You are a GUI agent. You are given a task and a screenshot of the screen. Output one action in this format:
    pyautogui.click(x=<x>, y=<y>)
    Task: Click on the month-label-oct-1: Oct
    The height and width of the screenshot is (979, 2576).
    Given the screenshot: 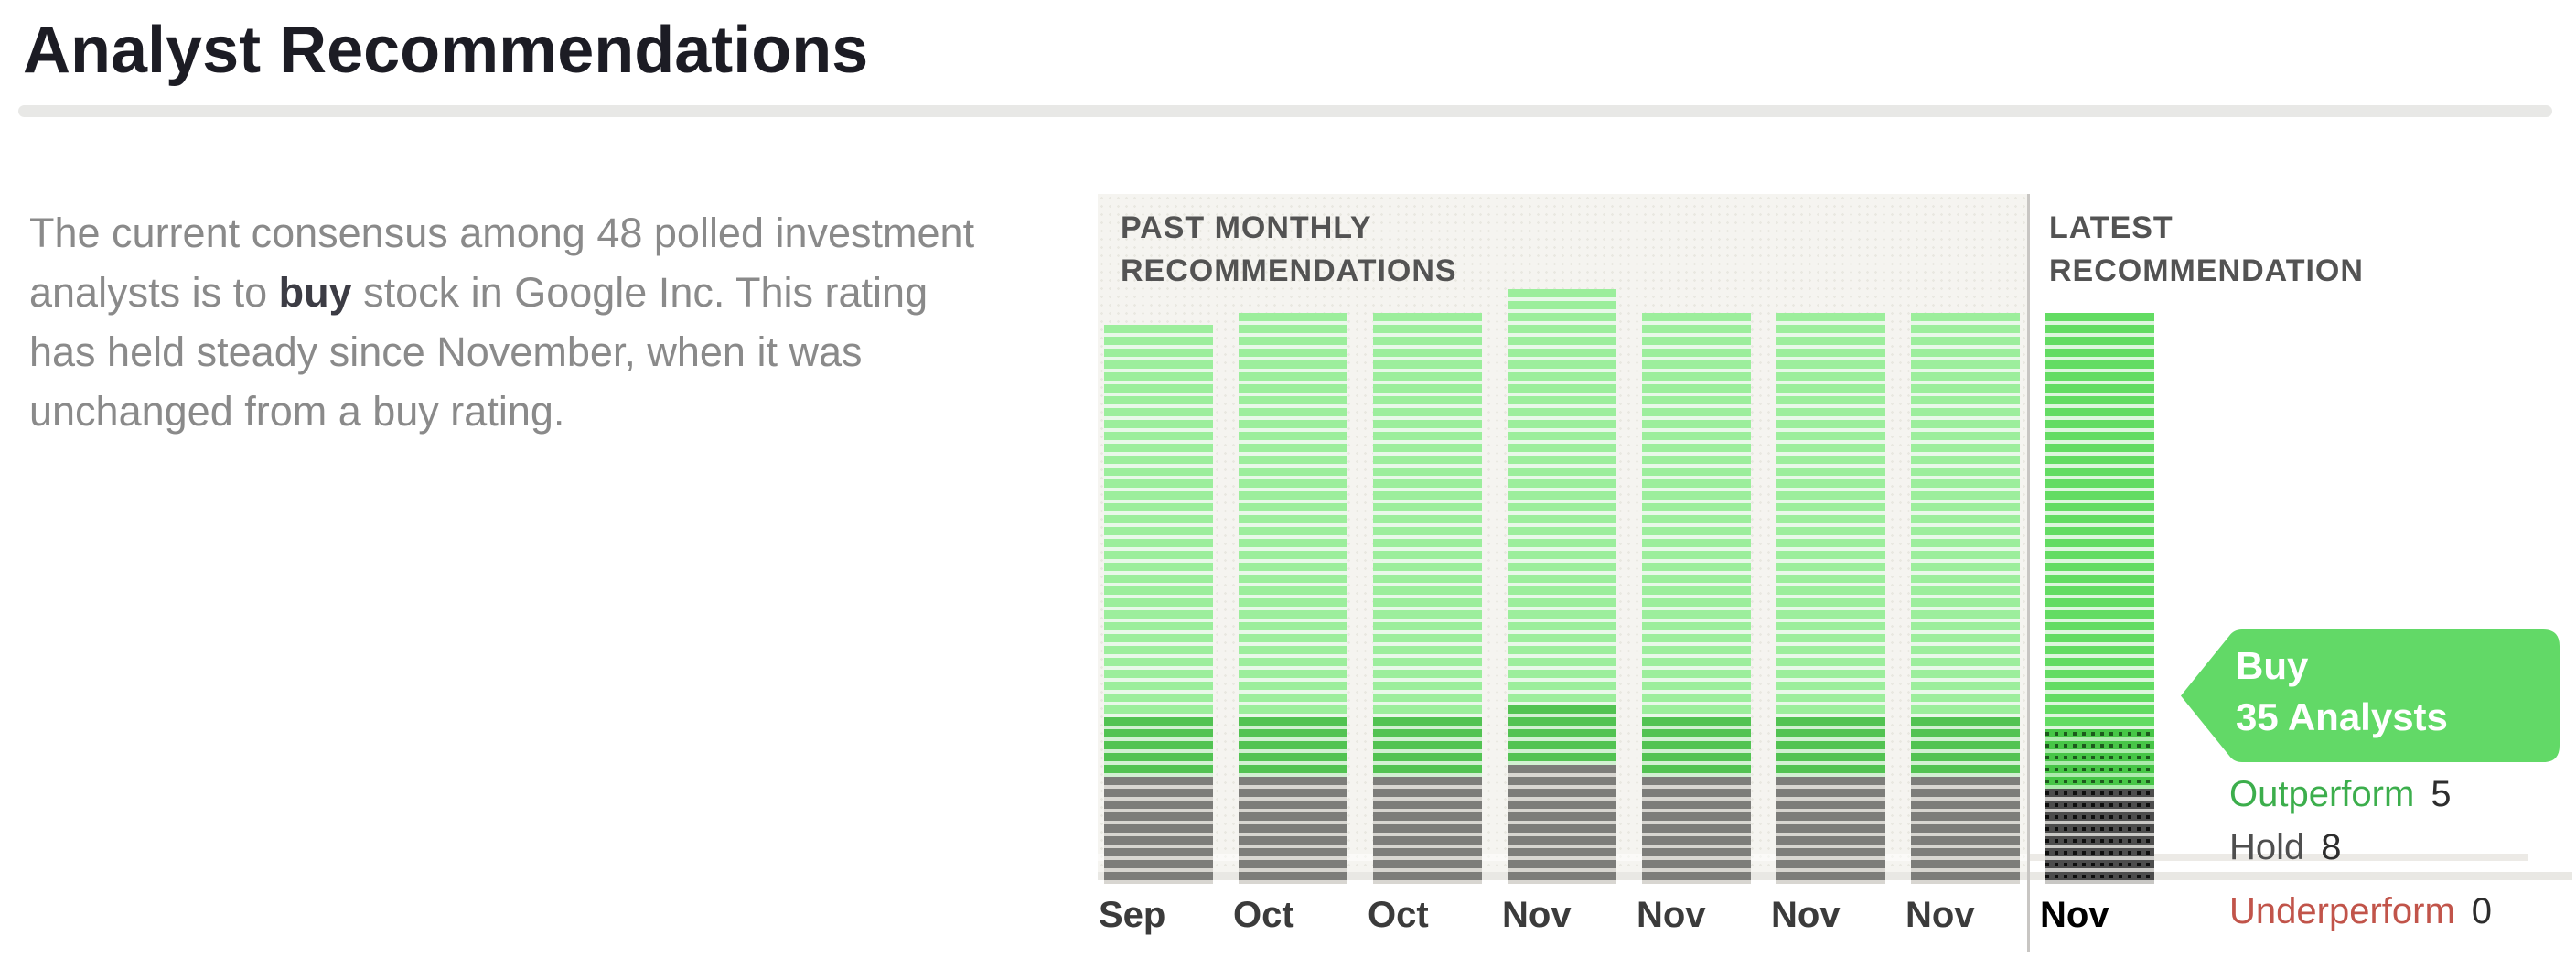 What is the action you would take?
    pyautogui.click(x=1264, y=915)
    